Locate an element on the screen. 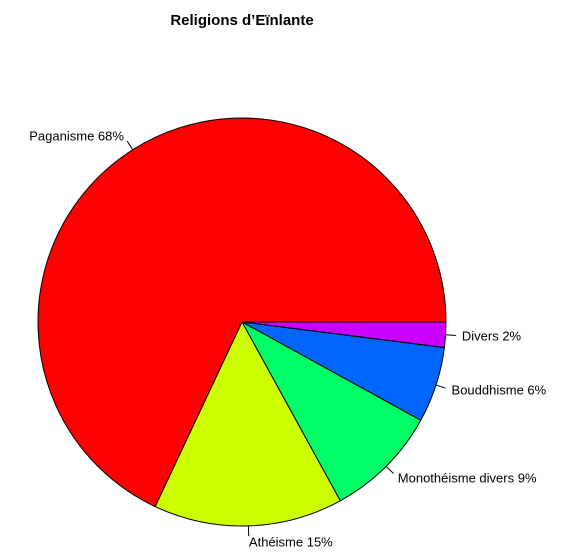  chart-title: Religions d’Eïnlante is located at coordinates (241, 20).